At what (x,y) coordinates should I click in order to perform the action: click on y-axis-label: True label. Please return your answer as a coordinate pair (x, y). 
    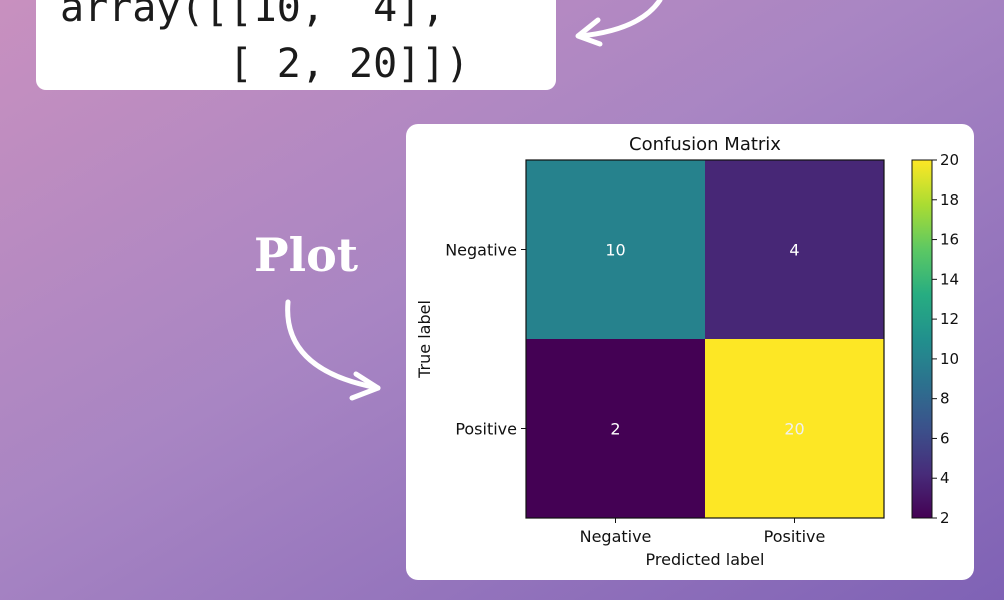
    Looking at the image, I should click on (424, 339).